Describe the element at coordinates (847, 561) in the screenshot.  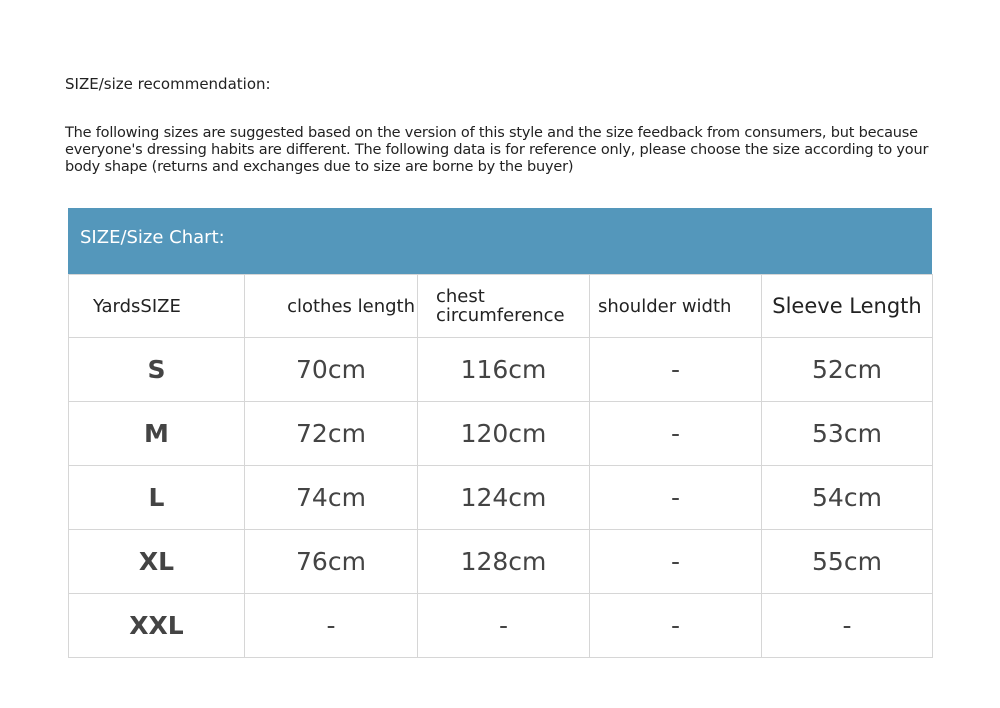
I see `measurement-cell: 55cm` at that location.